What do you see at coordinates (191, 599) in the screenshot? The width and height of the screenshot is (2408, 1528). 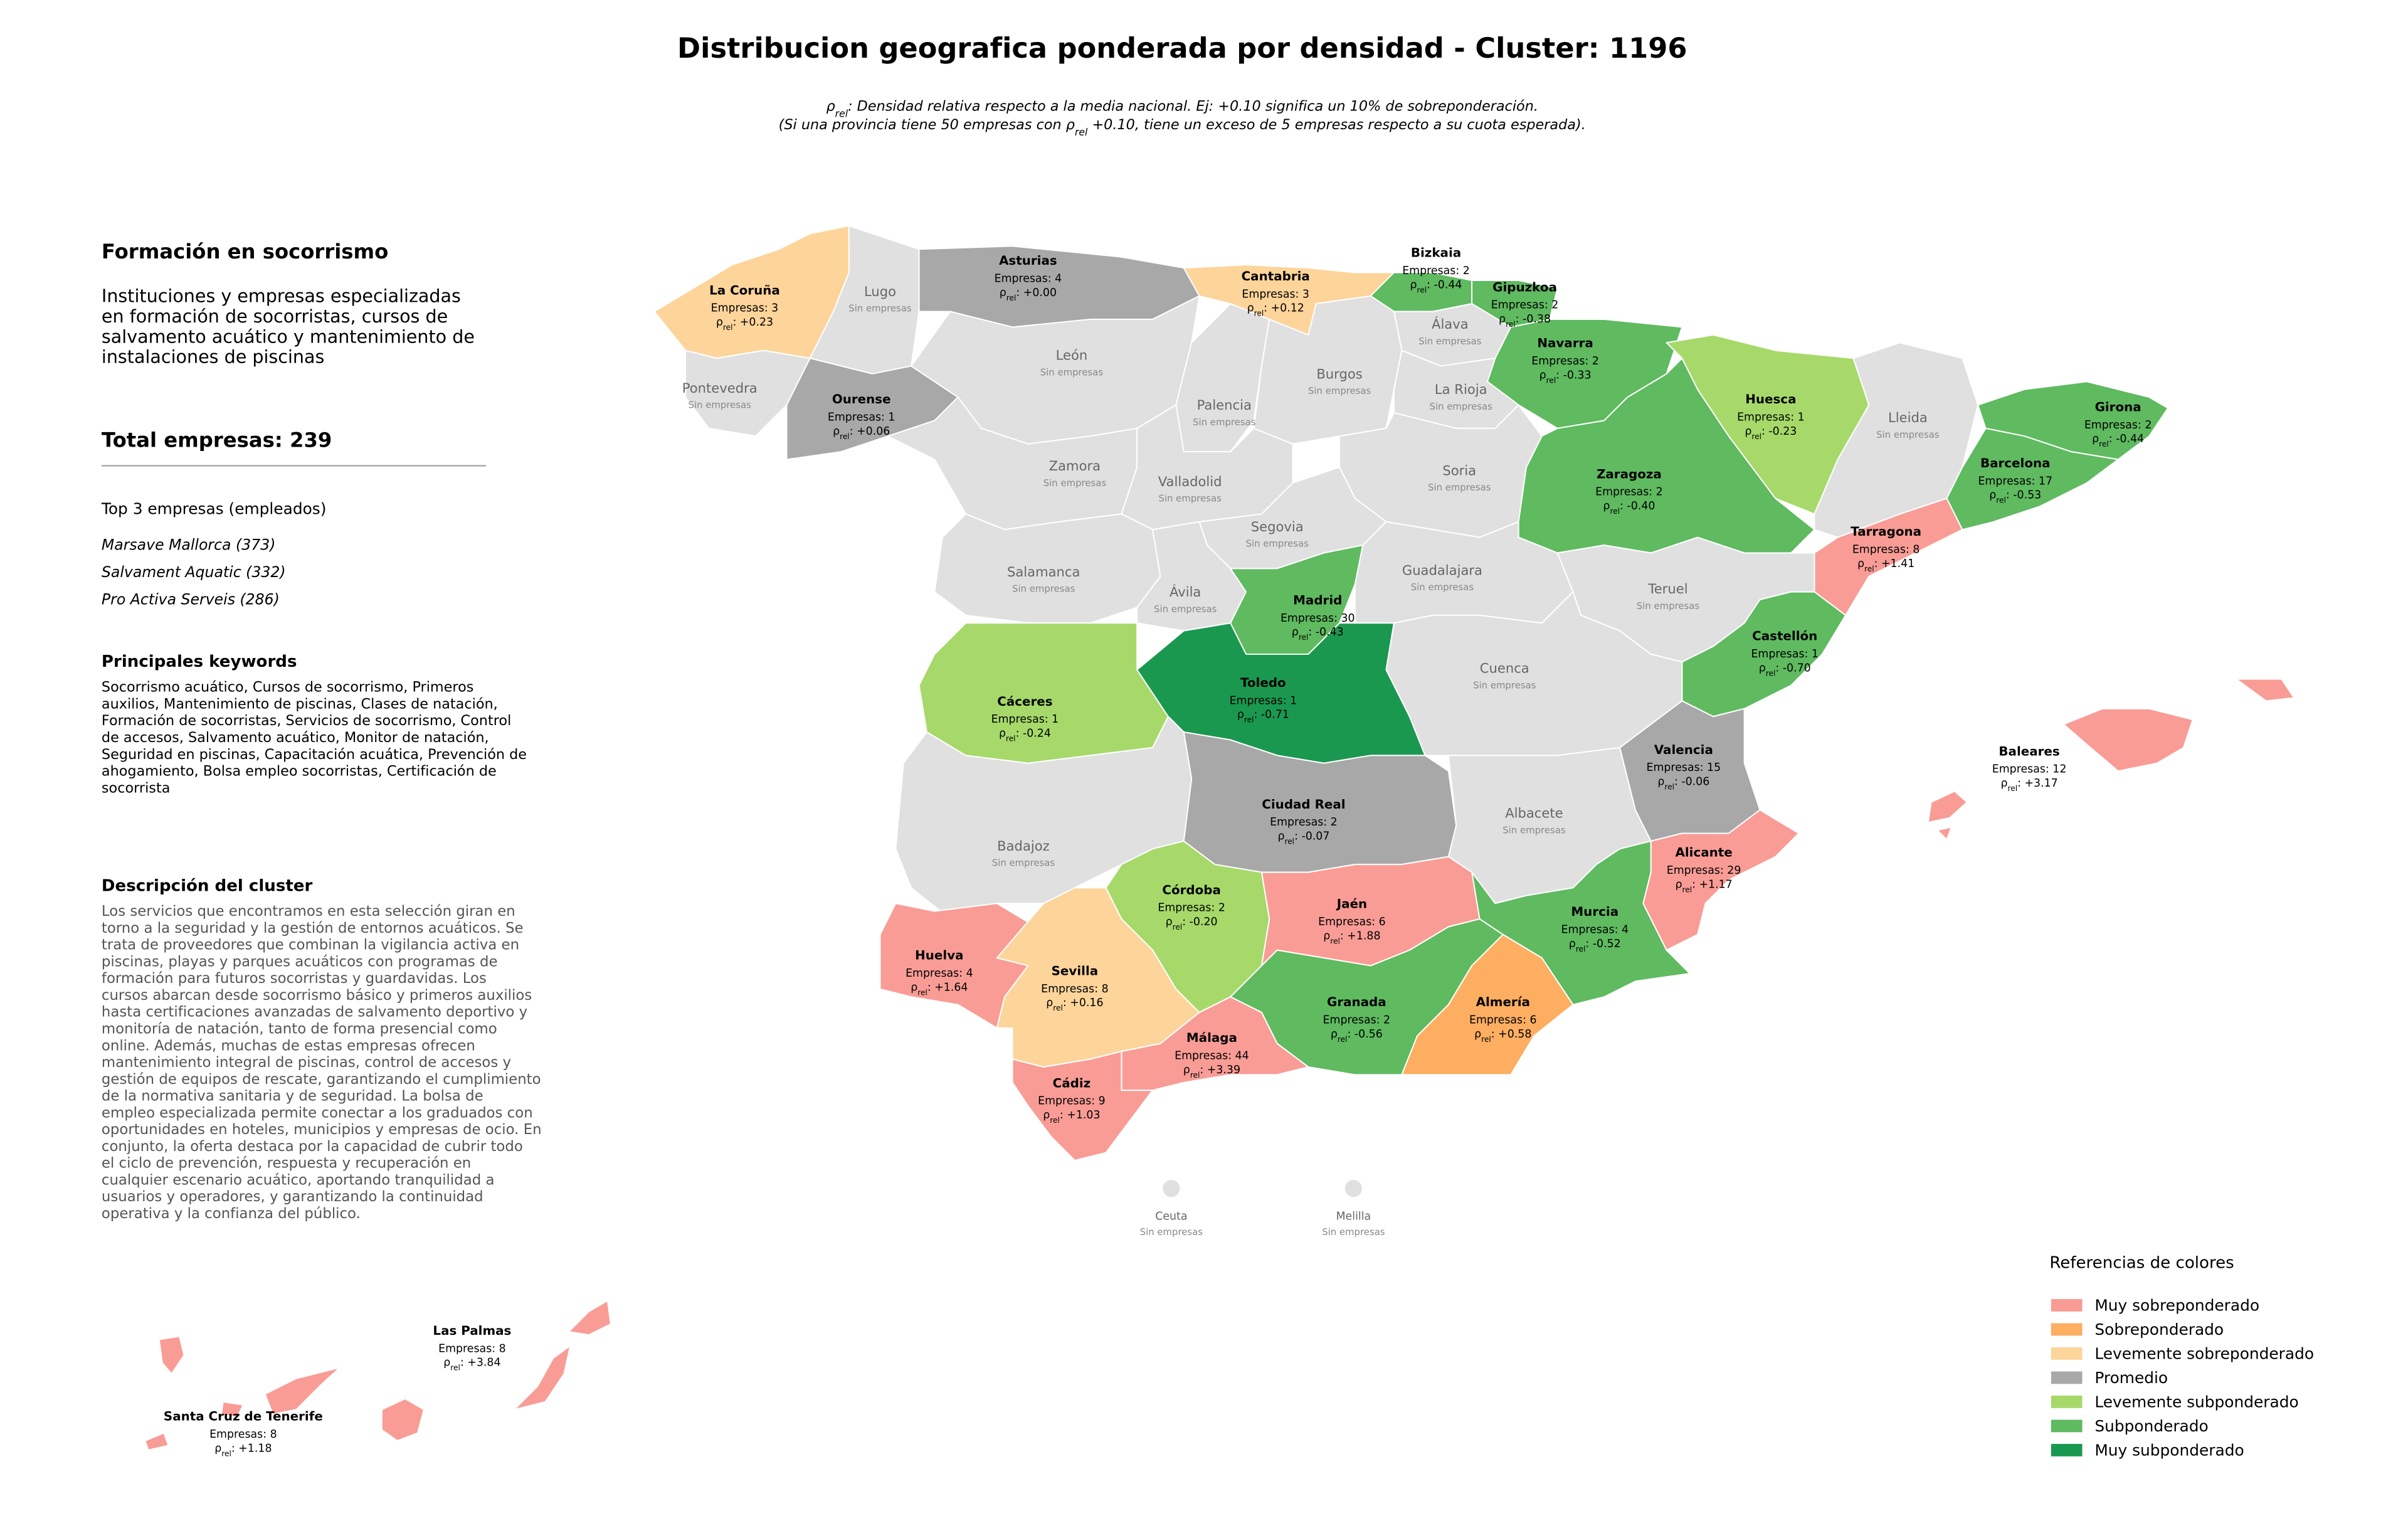 I see `top-company: Pro Activa Serveis (286)` at bounding box center [191, 599].